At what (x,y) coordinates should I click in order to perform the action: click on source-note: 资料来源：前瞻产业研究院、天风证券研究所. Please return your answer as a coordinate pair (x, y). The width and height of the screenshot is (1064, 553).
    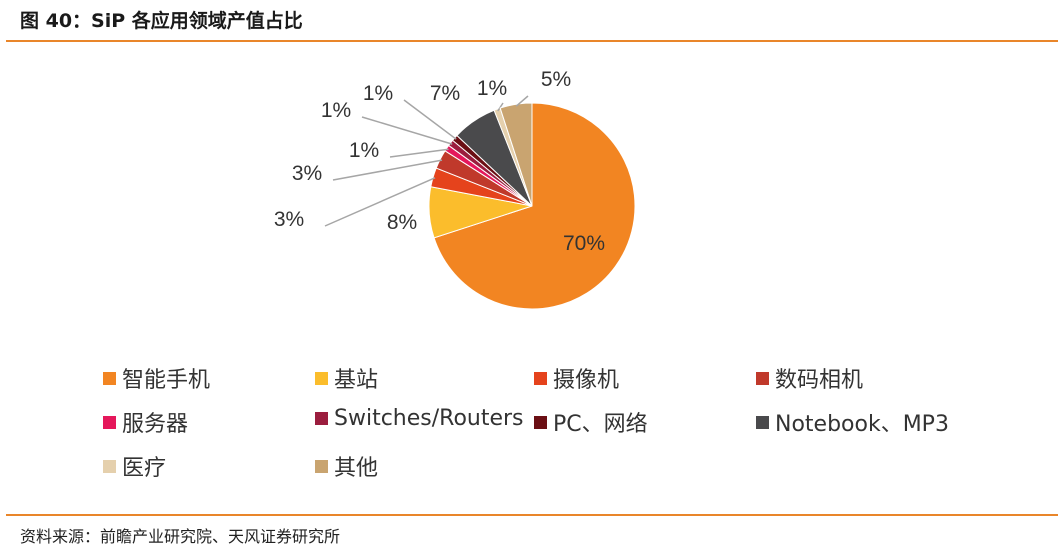
    Looking at the image, I should click on (180, 536).